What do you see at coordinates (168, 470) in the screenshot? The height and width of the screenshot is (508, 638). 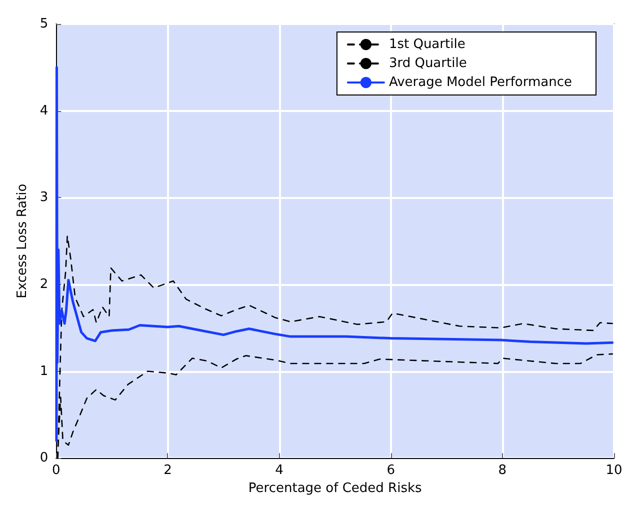 I see `x-tick-label: 2` at bounding box center [168, 470].